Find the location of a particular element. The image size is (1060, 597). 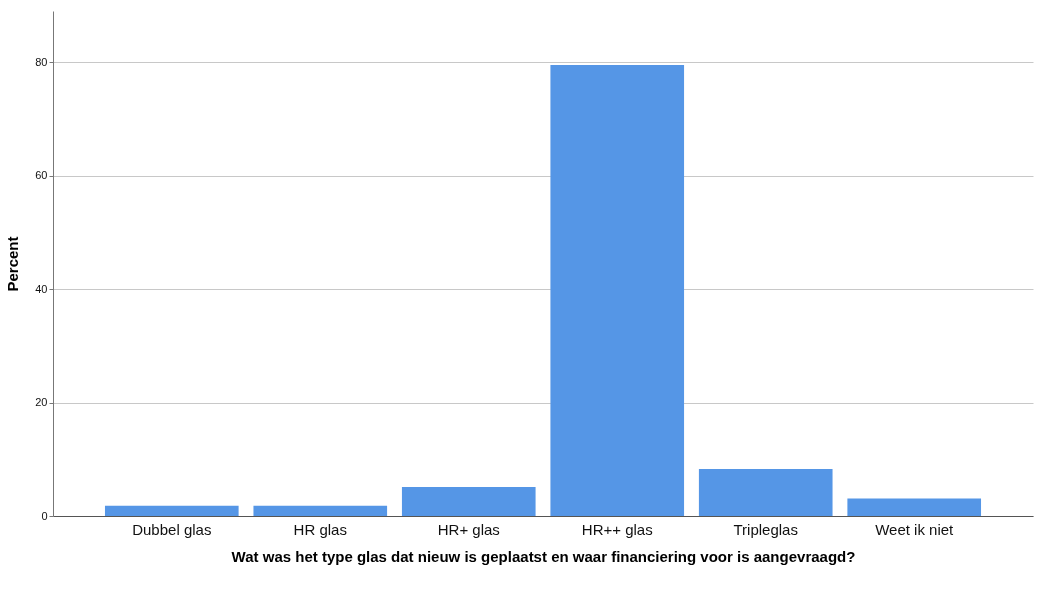

x-tick-label: HR++ glas is located at coordinates (617, 529).